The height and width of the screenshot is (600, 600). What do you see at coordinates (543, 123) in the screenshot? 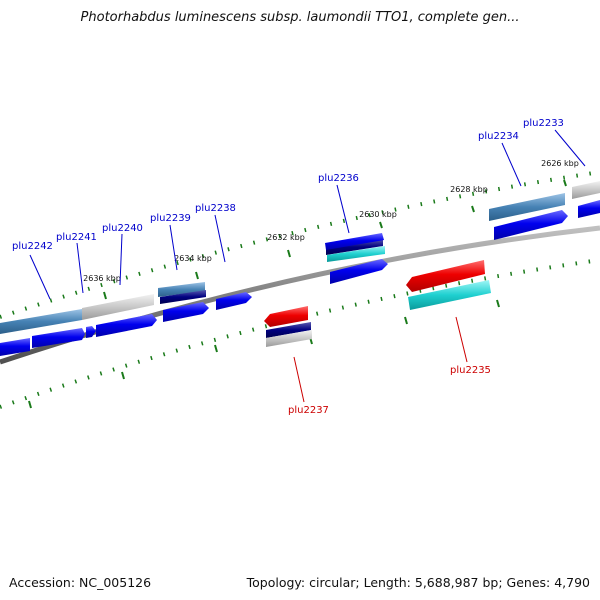
I see `gene-label-plu2233: plu2233` at bounding box center [543, 123].